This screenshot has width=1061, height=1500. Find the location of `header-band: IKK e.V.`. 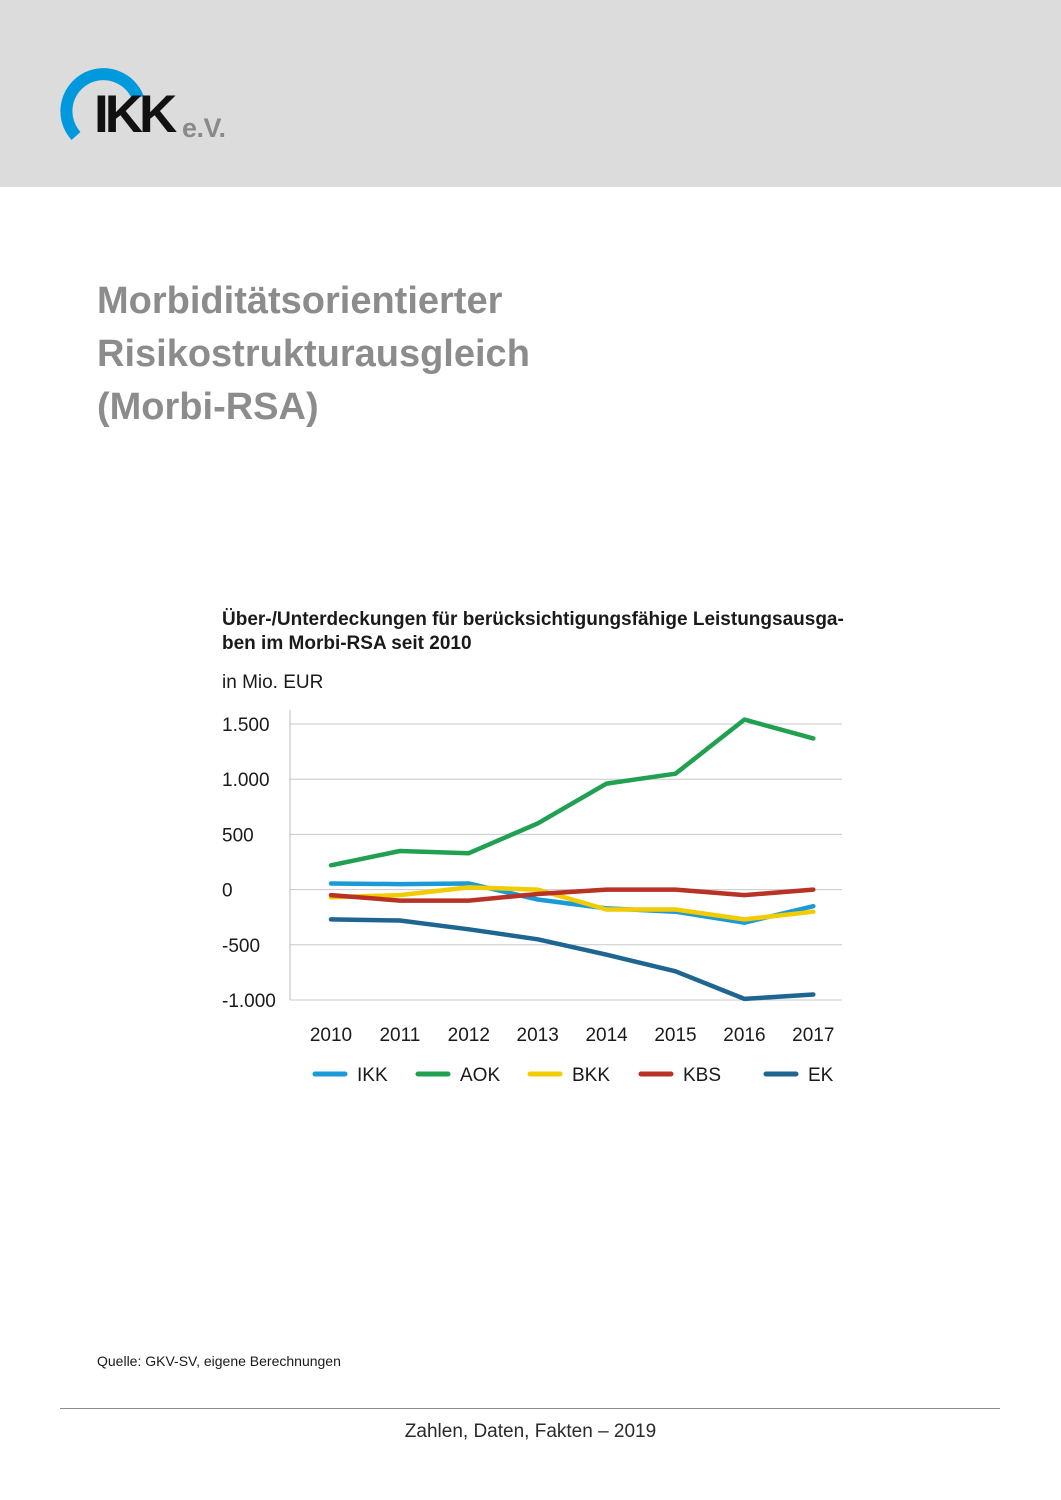

header-band: IKK e.V. is located at coordinates (530, 93).